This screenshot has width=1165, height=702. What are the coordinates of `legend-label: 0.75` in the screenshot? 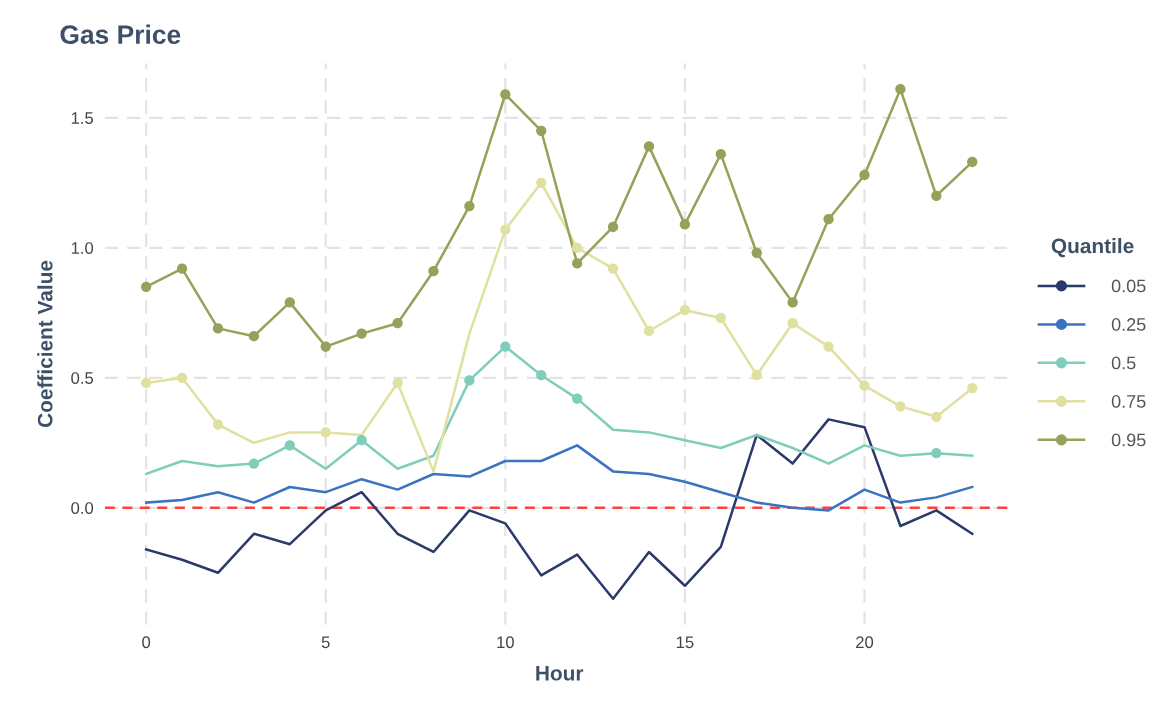 It's located at (1128, 401).